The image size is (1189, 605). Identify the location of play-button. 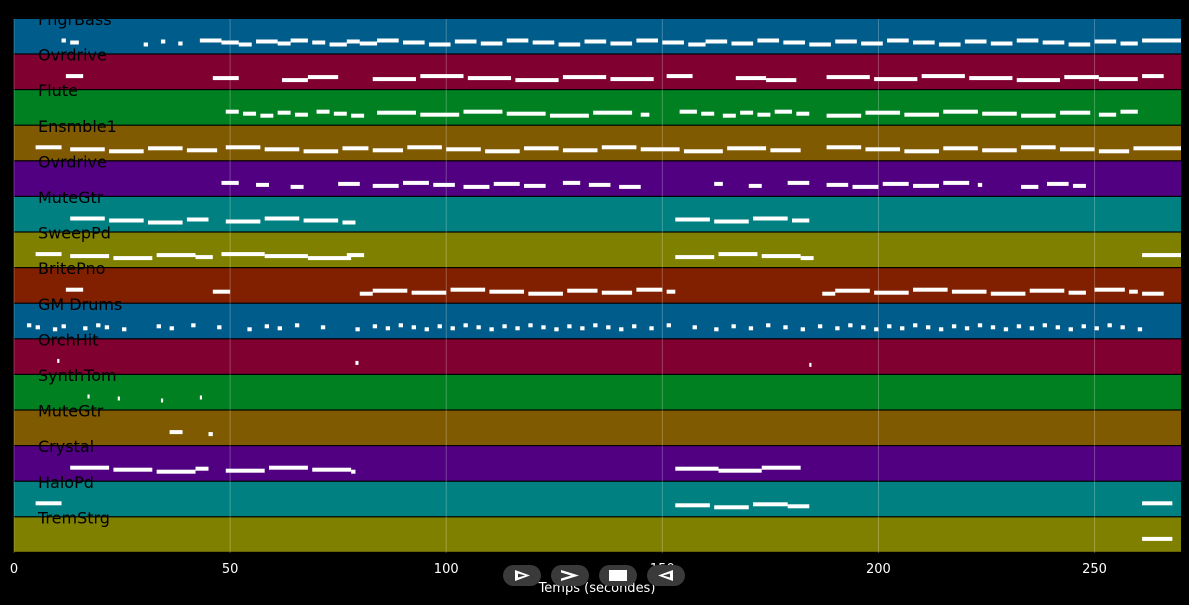
(522, 575).